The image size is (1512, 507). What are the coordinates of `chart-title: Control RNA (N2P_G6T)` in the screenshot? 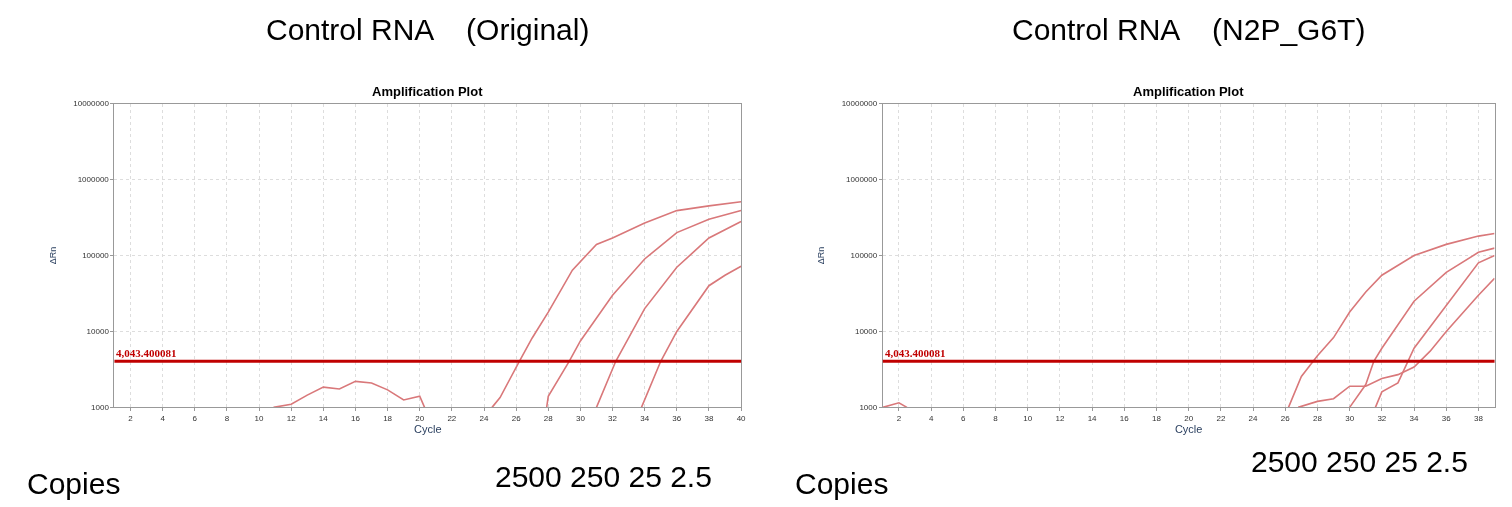 It's located at (1189, 29).